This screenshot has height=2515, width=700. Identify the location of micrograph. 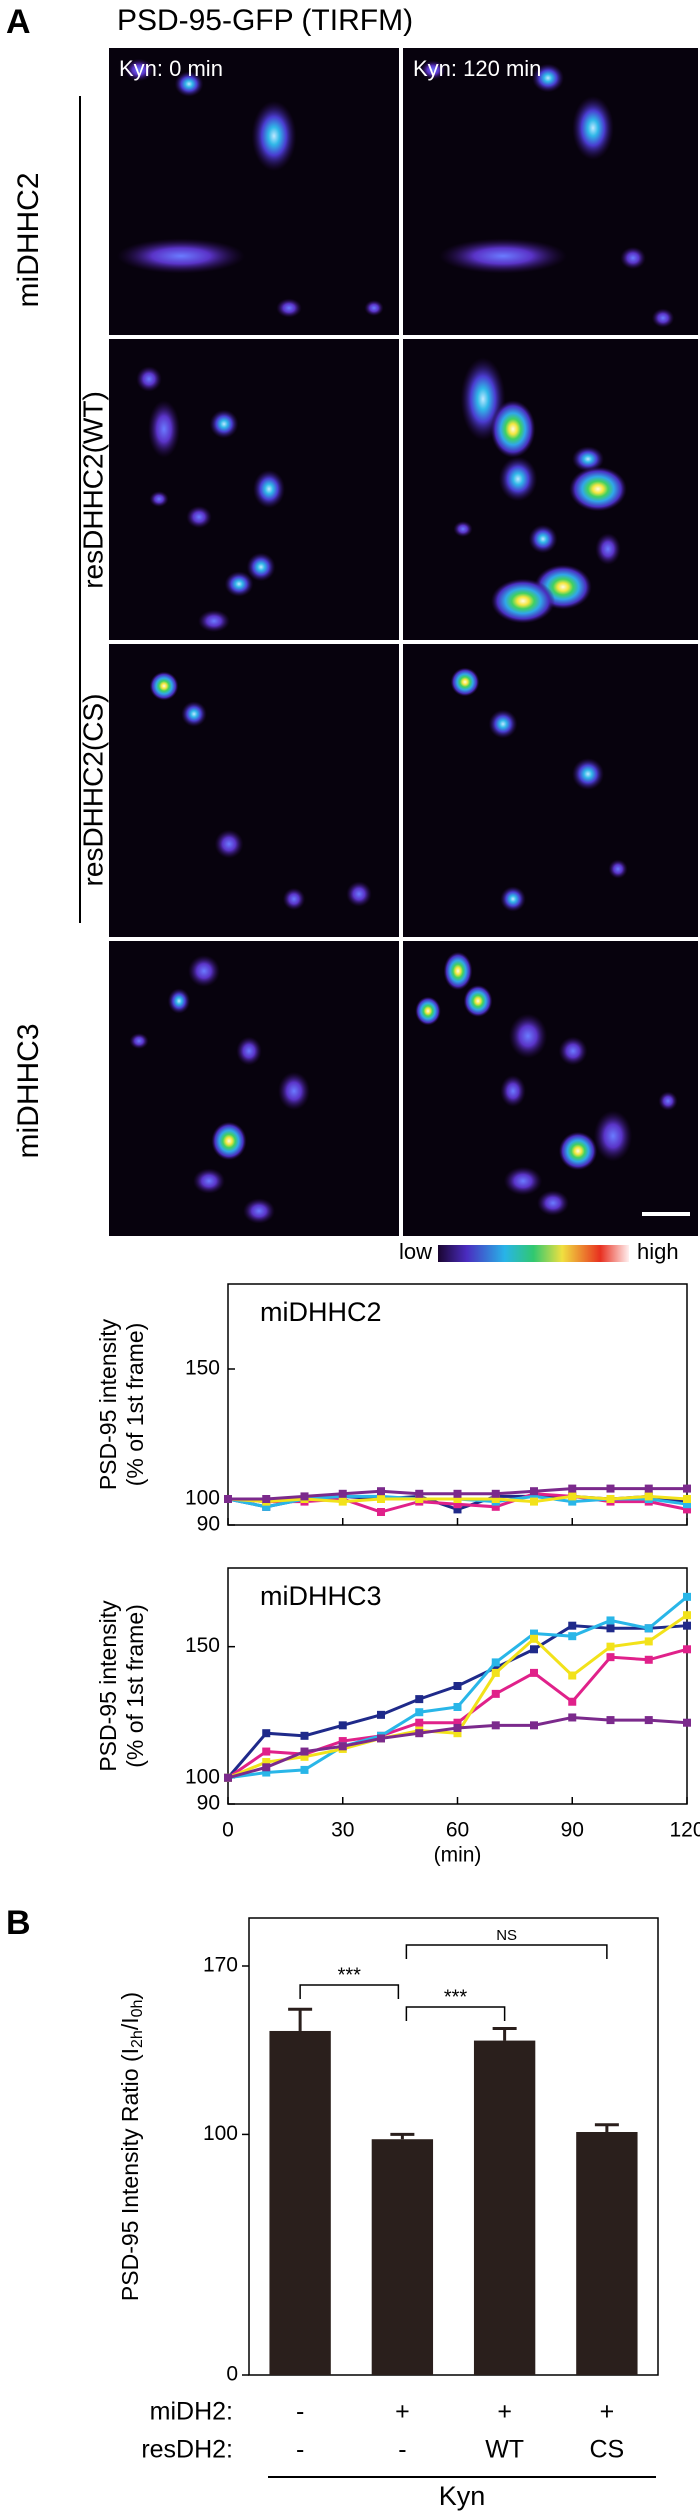
(550, 1088).